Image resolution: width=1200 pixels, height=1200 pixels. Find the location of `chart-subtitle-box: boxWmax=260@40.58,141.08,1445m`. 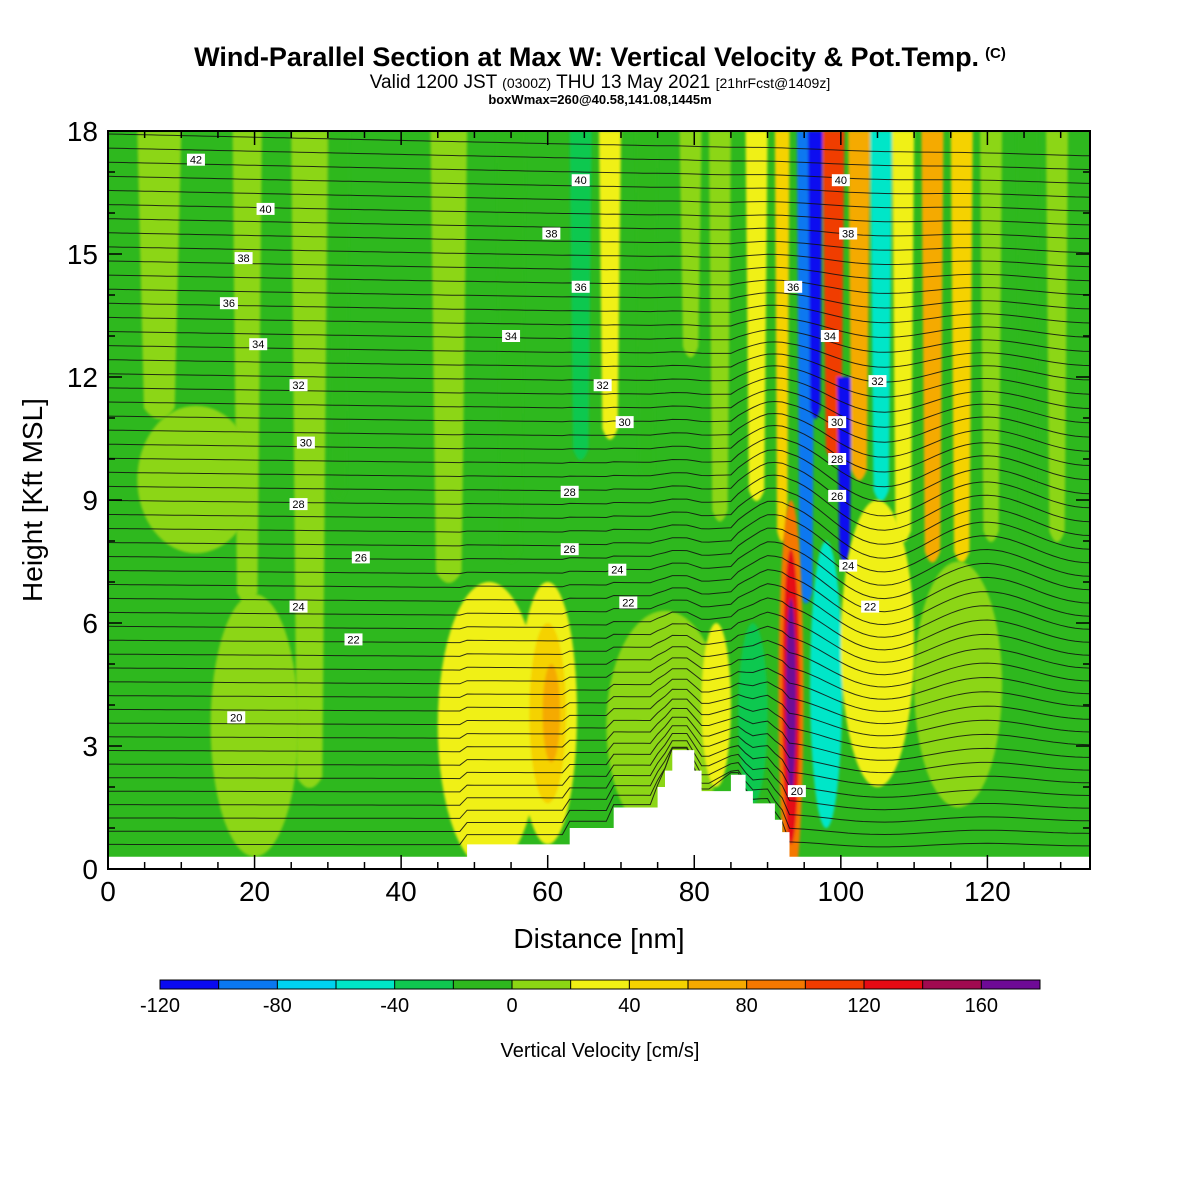

chart-subtitle-box: boxWmax=260@40.58,141.08,1445m is located at coordinates (600, 99).